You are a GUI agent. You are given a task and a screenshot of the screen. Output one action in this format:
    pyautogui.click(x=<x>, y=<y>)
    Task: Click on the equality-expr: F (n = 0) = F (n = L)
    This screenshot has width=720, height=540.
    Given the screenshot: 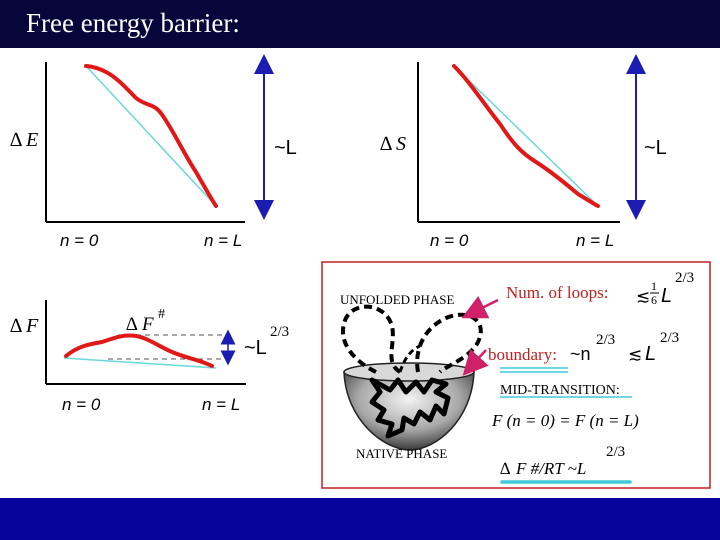 What is the action you would take?
    pyautogui.click(x=565, y=420)
    